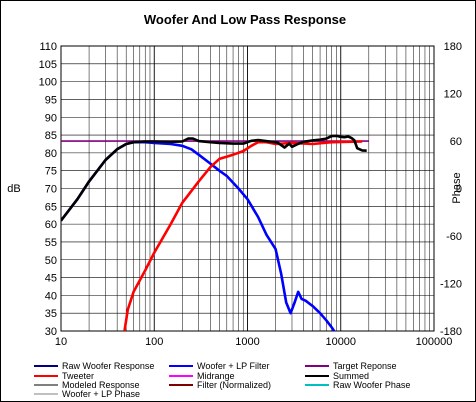 Image resolution: width=476 pixels, height=402 pixels. I want to click on y-tick-label: 100, so click(48, 83).